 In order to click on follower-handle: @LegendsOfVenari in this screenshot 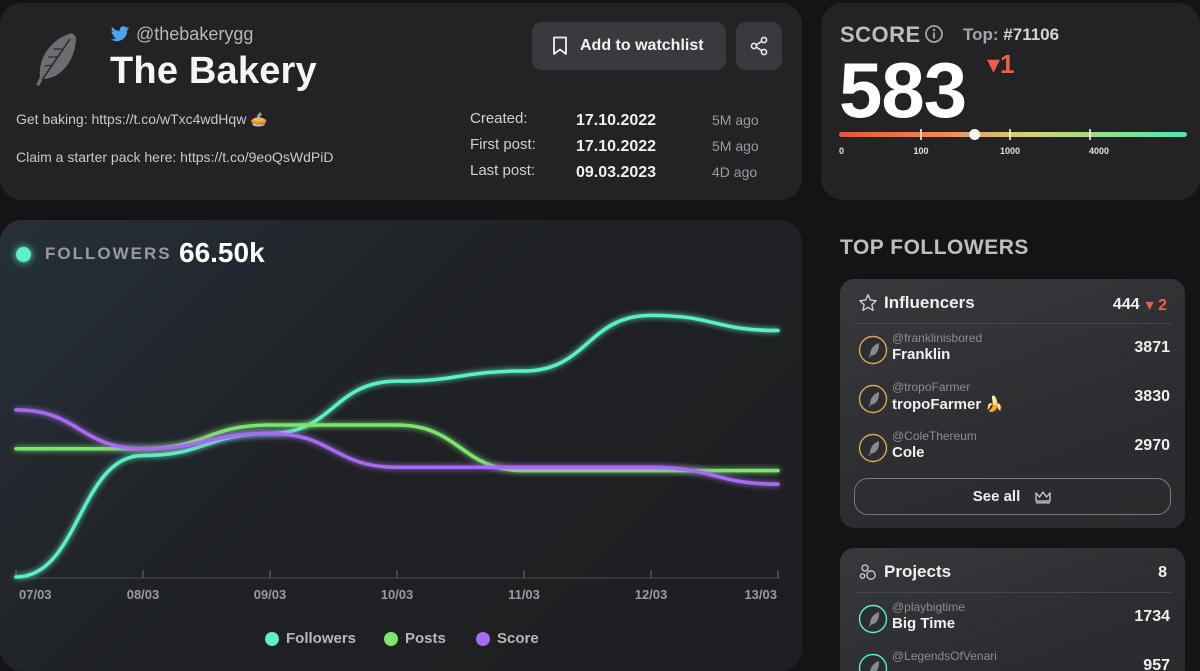, I will do `click(944, 656)`.